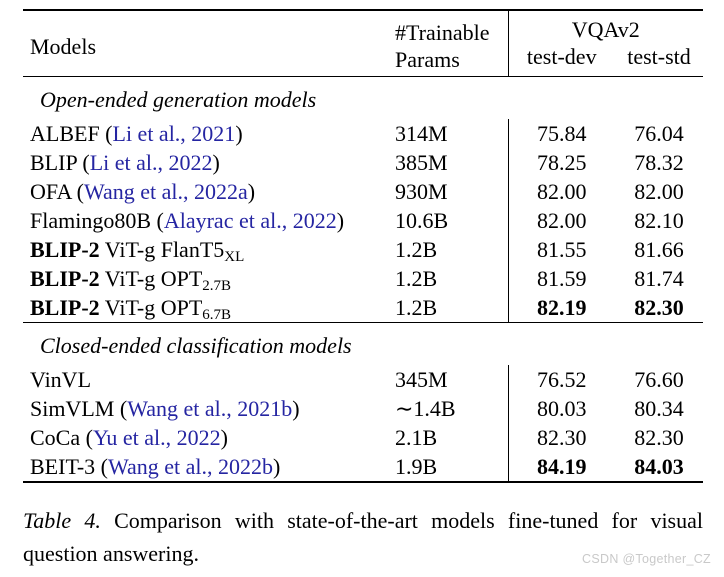  I want to click on test-std-cell: 81.66, so click(659, 249).